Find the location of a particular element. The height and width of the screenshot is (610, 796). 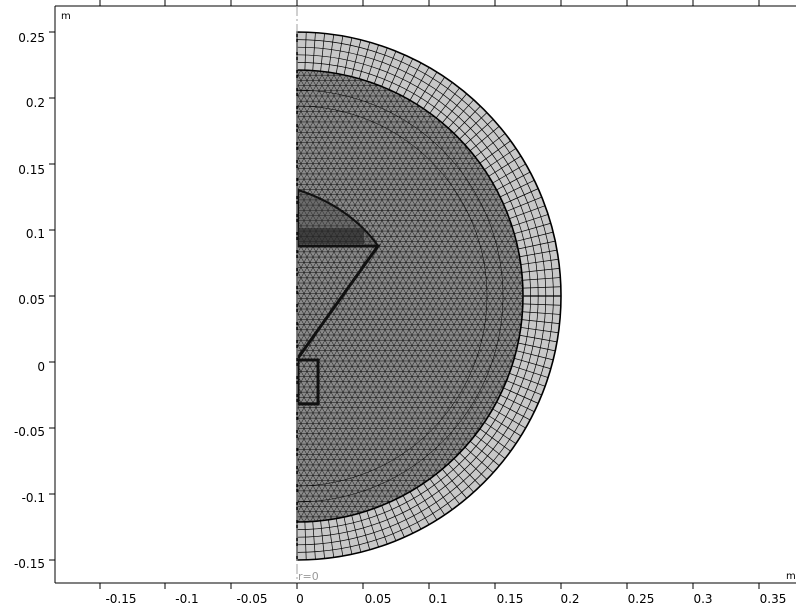

x-tick-label: 0.25 is located at coordinates (641, 599).